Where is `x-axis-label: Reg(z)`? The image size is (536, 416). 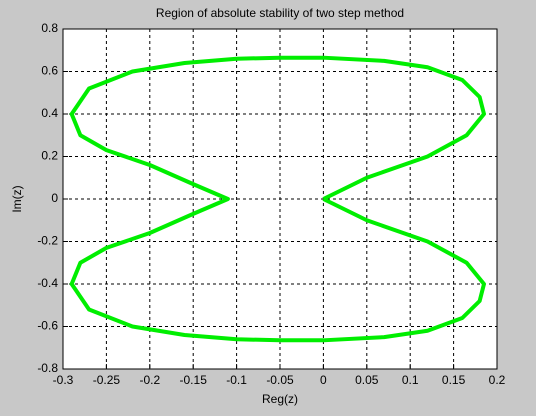
x-axis-label: Reg(z) is located at coordinates (280, 399).